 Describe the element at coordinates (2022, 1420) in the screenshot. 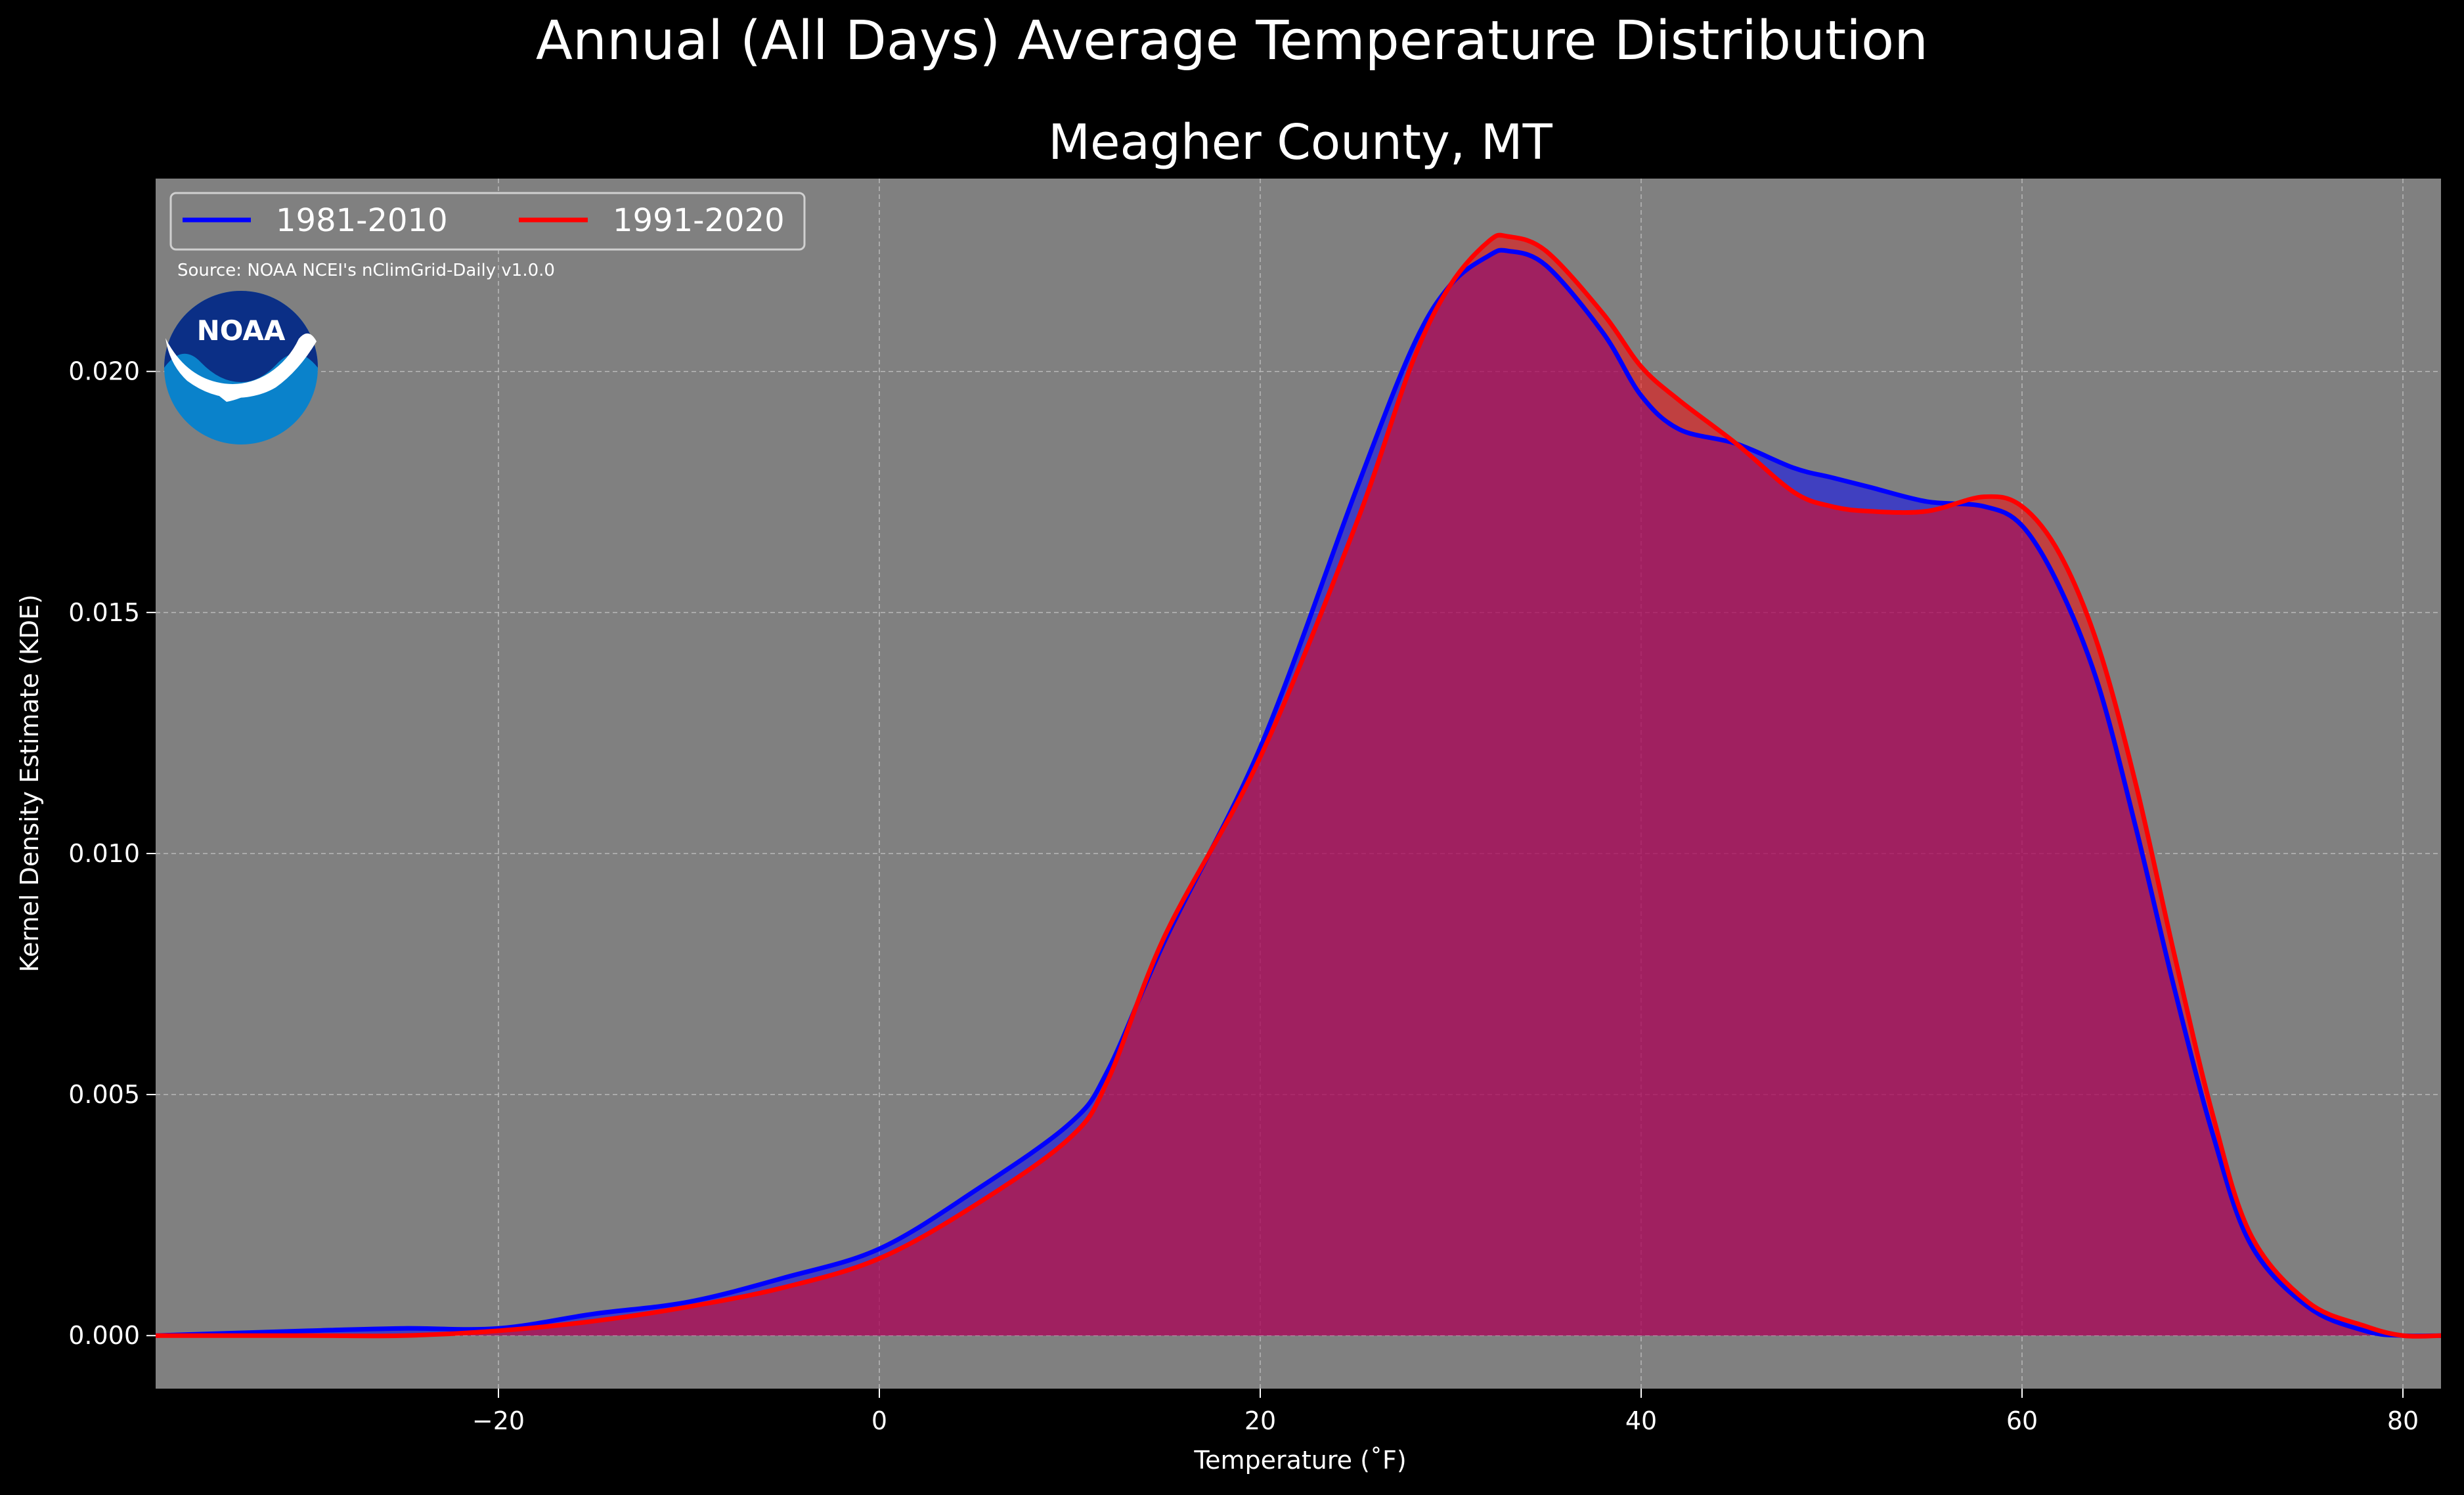

I see `x-tick-label: 60` at that location.